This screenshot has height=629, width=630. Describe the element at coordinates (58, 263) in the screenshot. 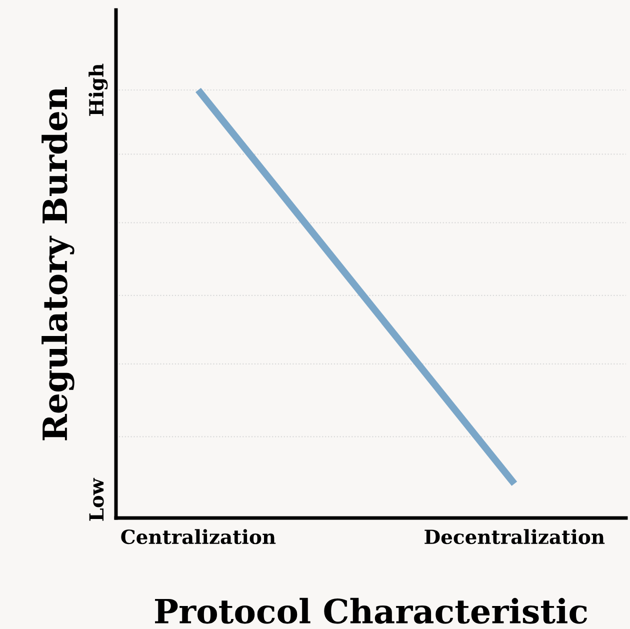

I see `y-axis-title: Regulatory Burden` at that location.